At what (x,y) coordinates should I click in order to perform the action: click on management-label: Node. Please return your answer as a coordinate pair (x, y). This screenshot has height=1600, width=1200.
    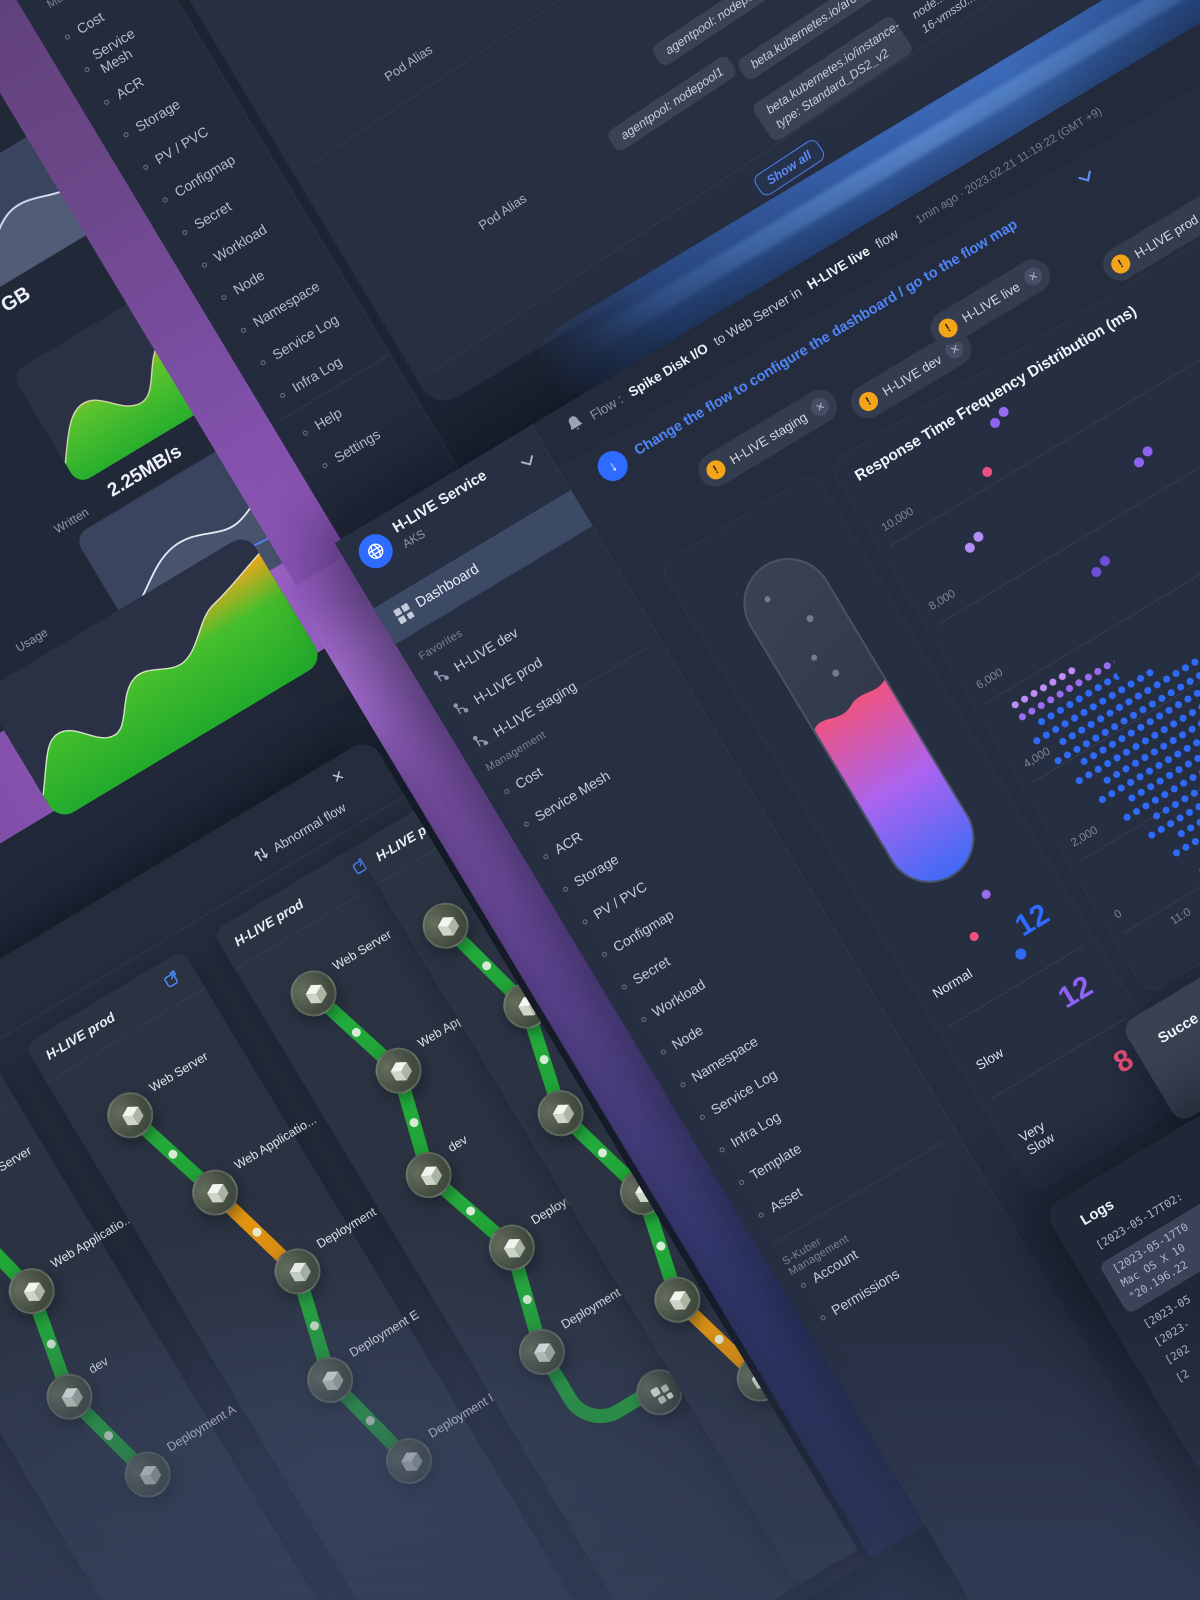
    Looking at the image, I should click on (687, 1037).